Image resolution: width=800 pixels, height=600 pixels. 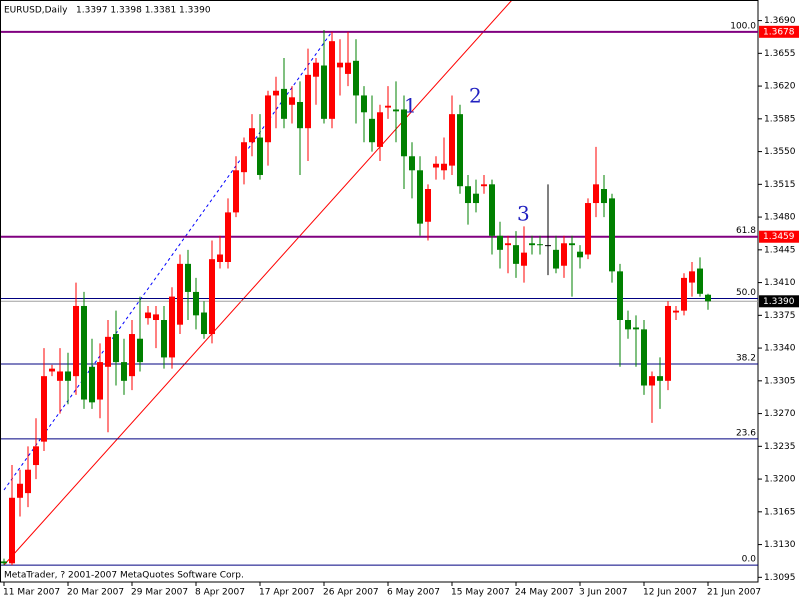 What do you see at coordinates (749, 560) in the screenshot?
I see `level-label: 0.0` at bounding box center [749, 560].